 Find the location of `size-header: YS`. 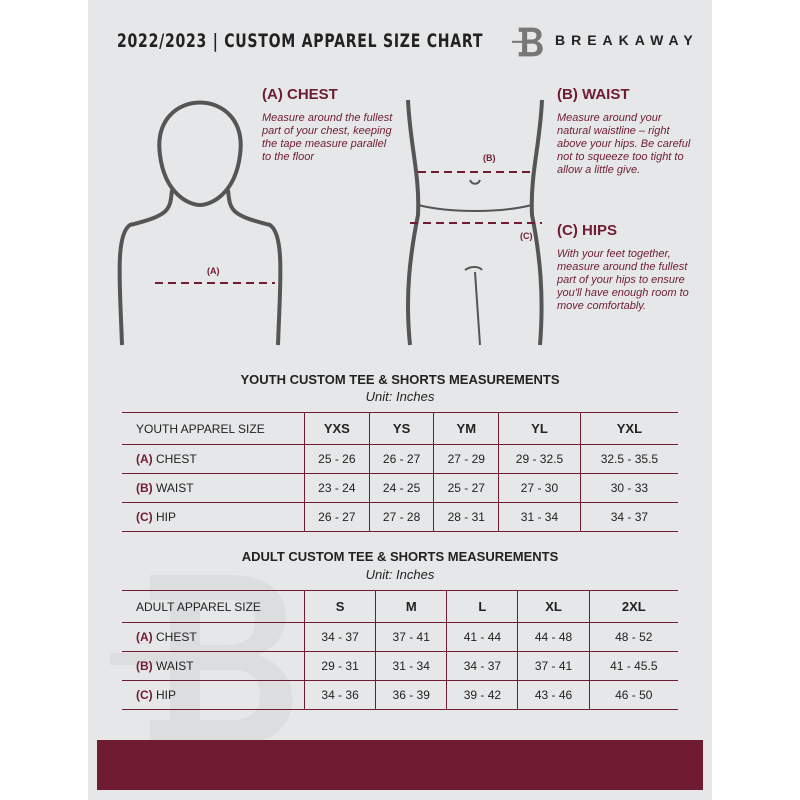

size-header: YS is located at coordinates (401, 428).